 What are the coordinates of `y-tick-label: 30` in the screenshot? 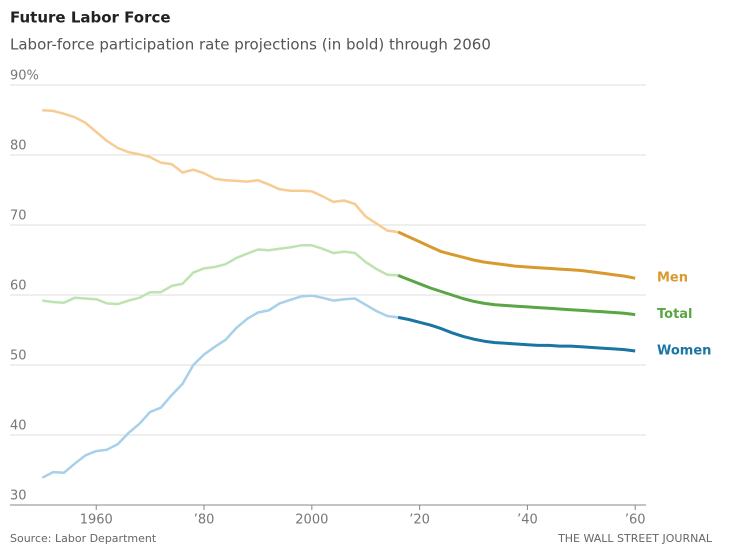 It's located at (18, 496).